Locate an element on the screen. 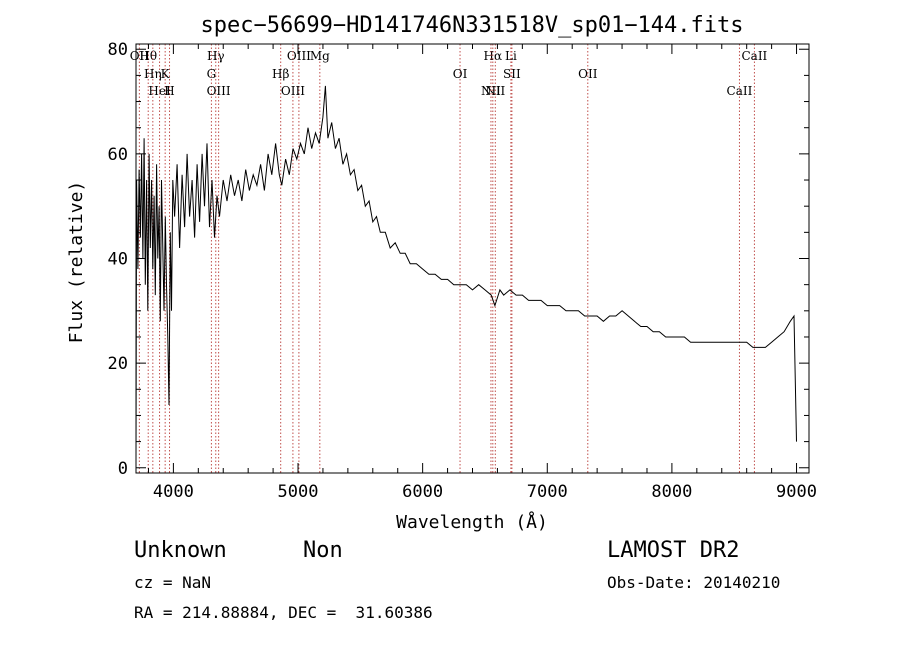  y-tick-label-3: 60 is located at coordinates (118, 155).